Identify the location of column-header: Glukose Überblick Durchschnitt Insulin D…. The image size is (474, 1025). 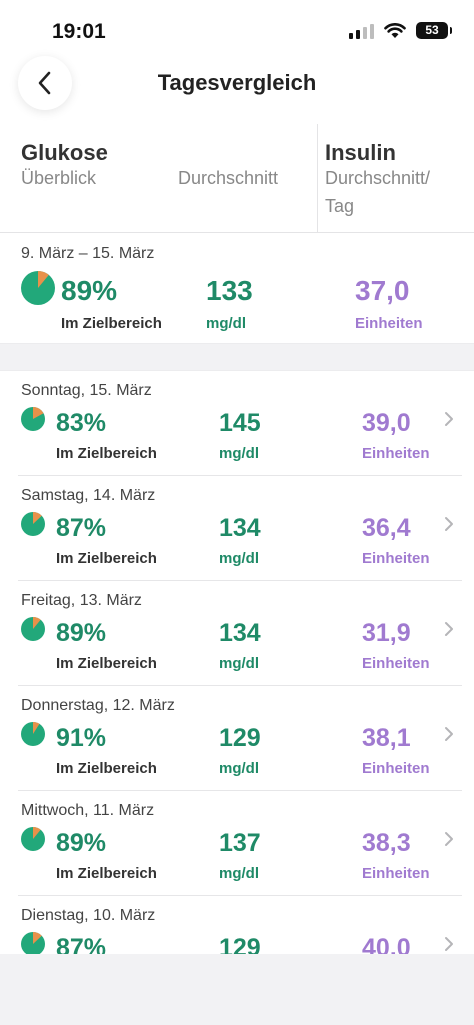
(237, 178).